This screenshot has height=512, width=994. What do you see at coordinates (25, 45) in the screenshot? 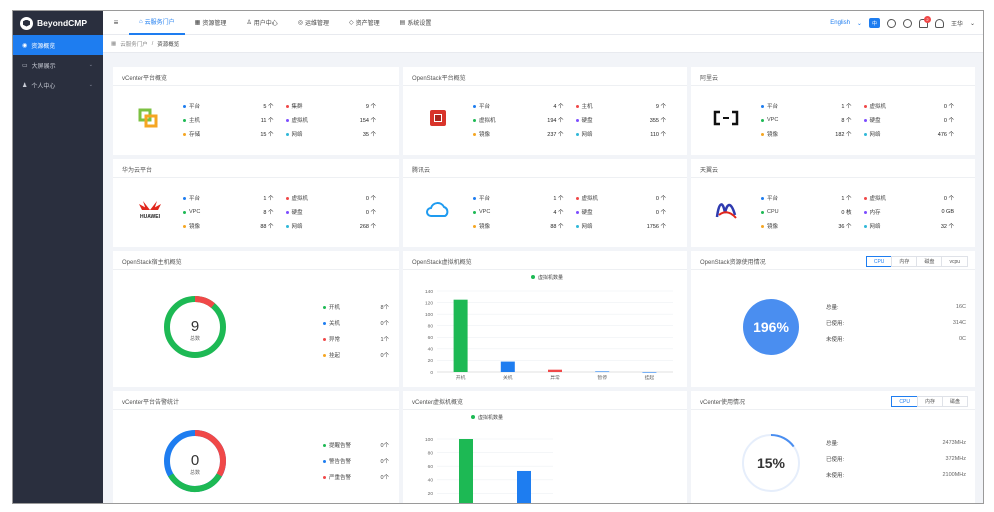
I see `dashboard-icon: ◉` at bounding box center [25, 45].